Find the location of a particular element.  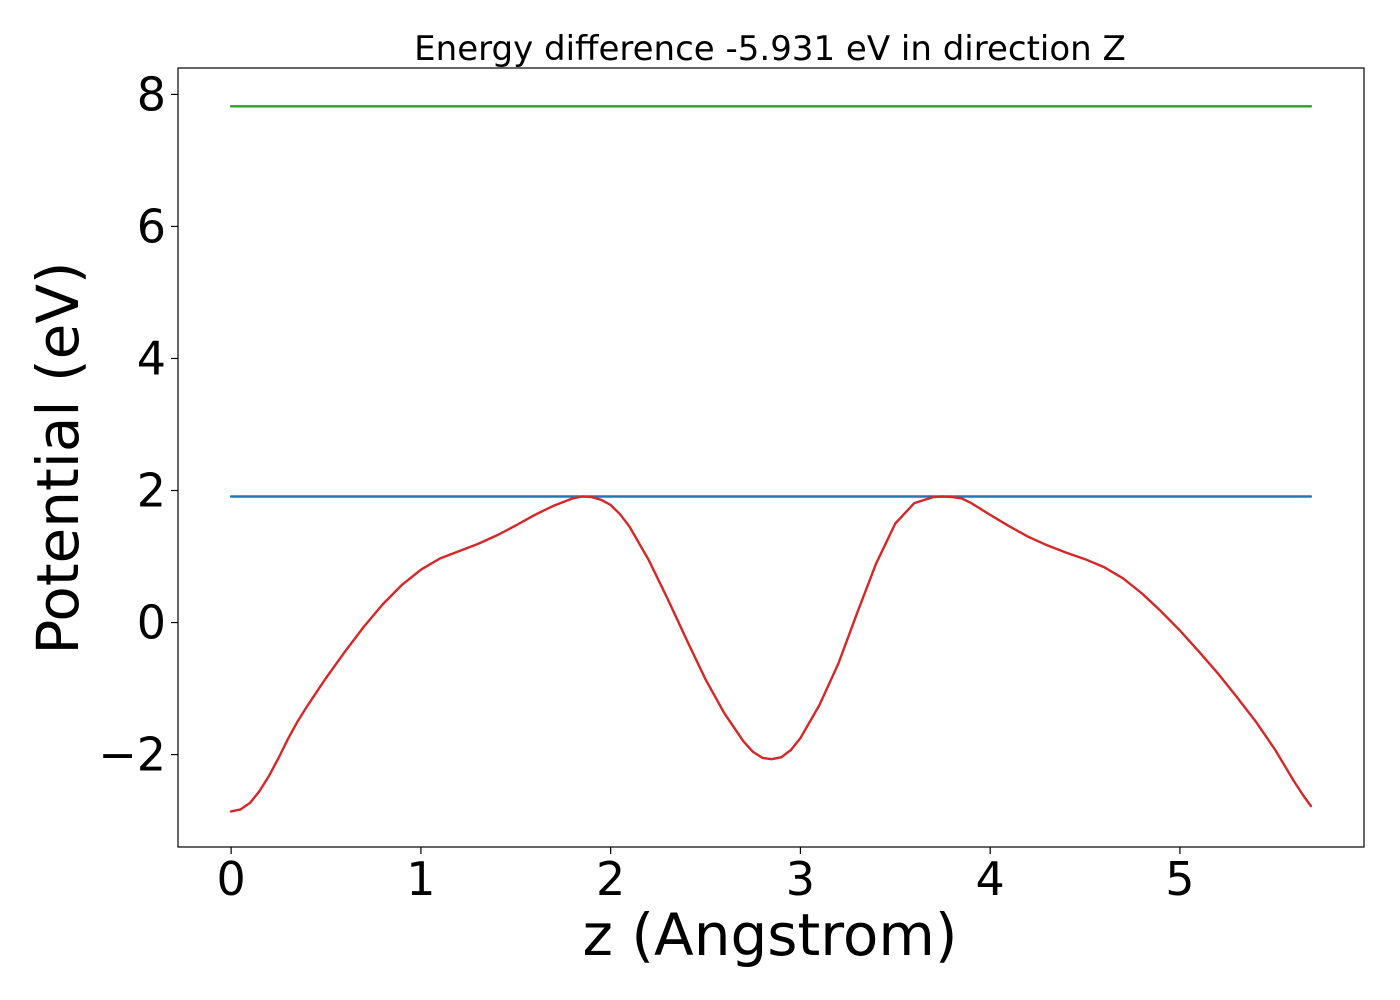

y-tick-label: −2 is located at coordinates (132, 755).